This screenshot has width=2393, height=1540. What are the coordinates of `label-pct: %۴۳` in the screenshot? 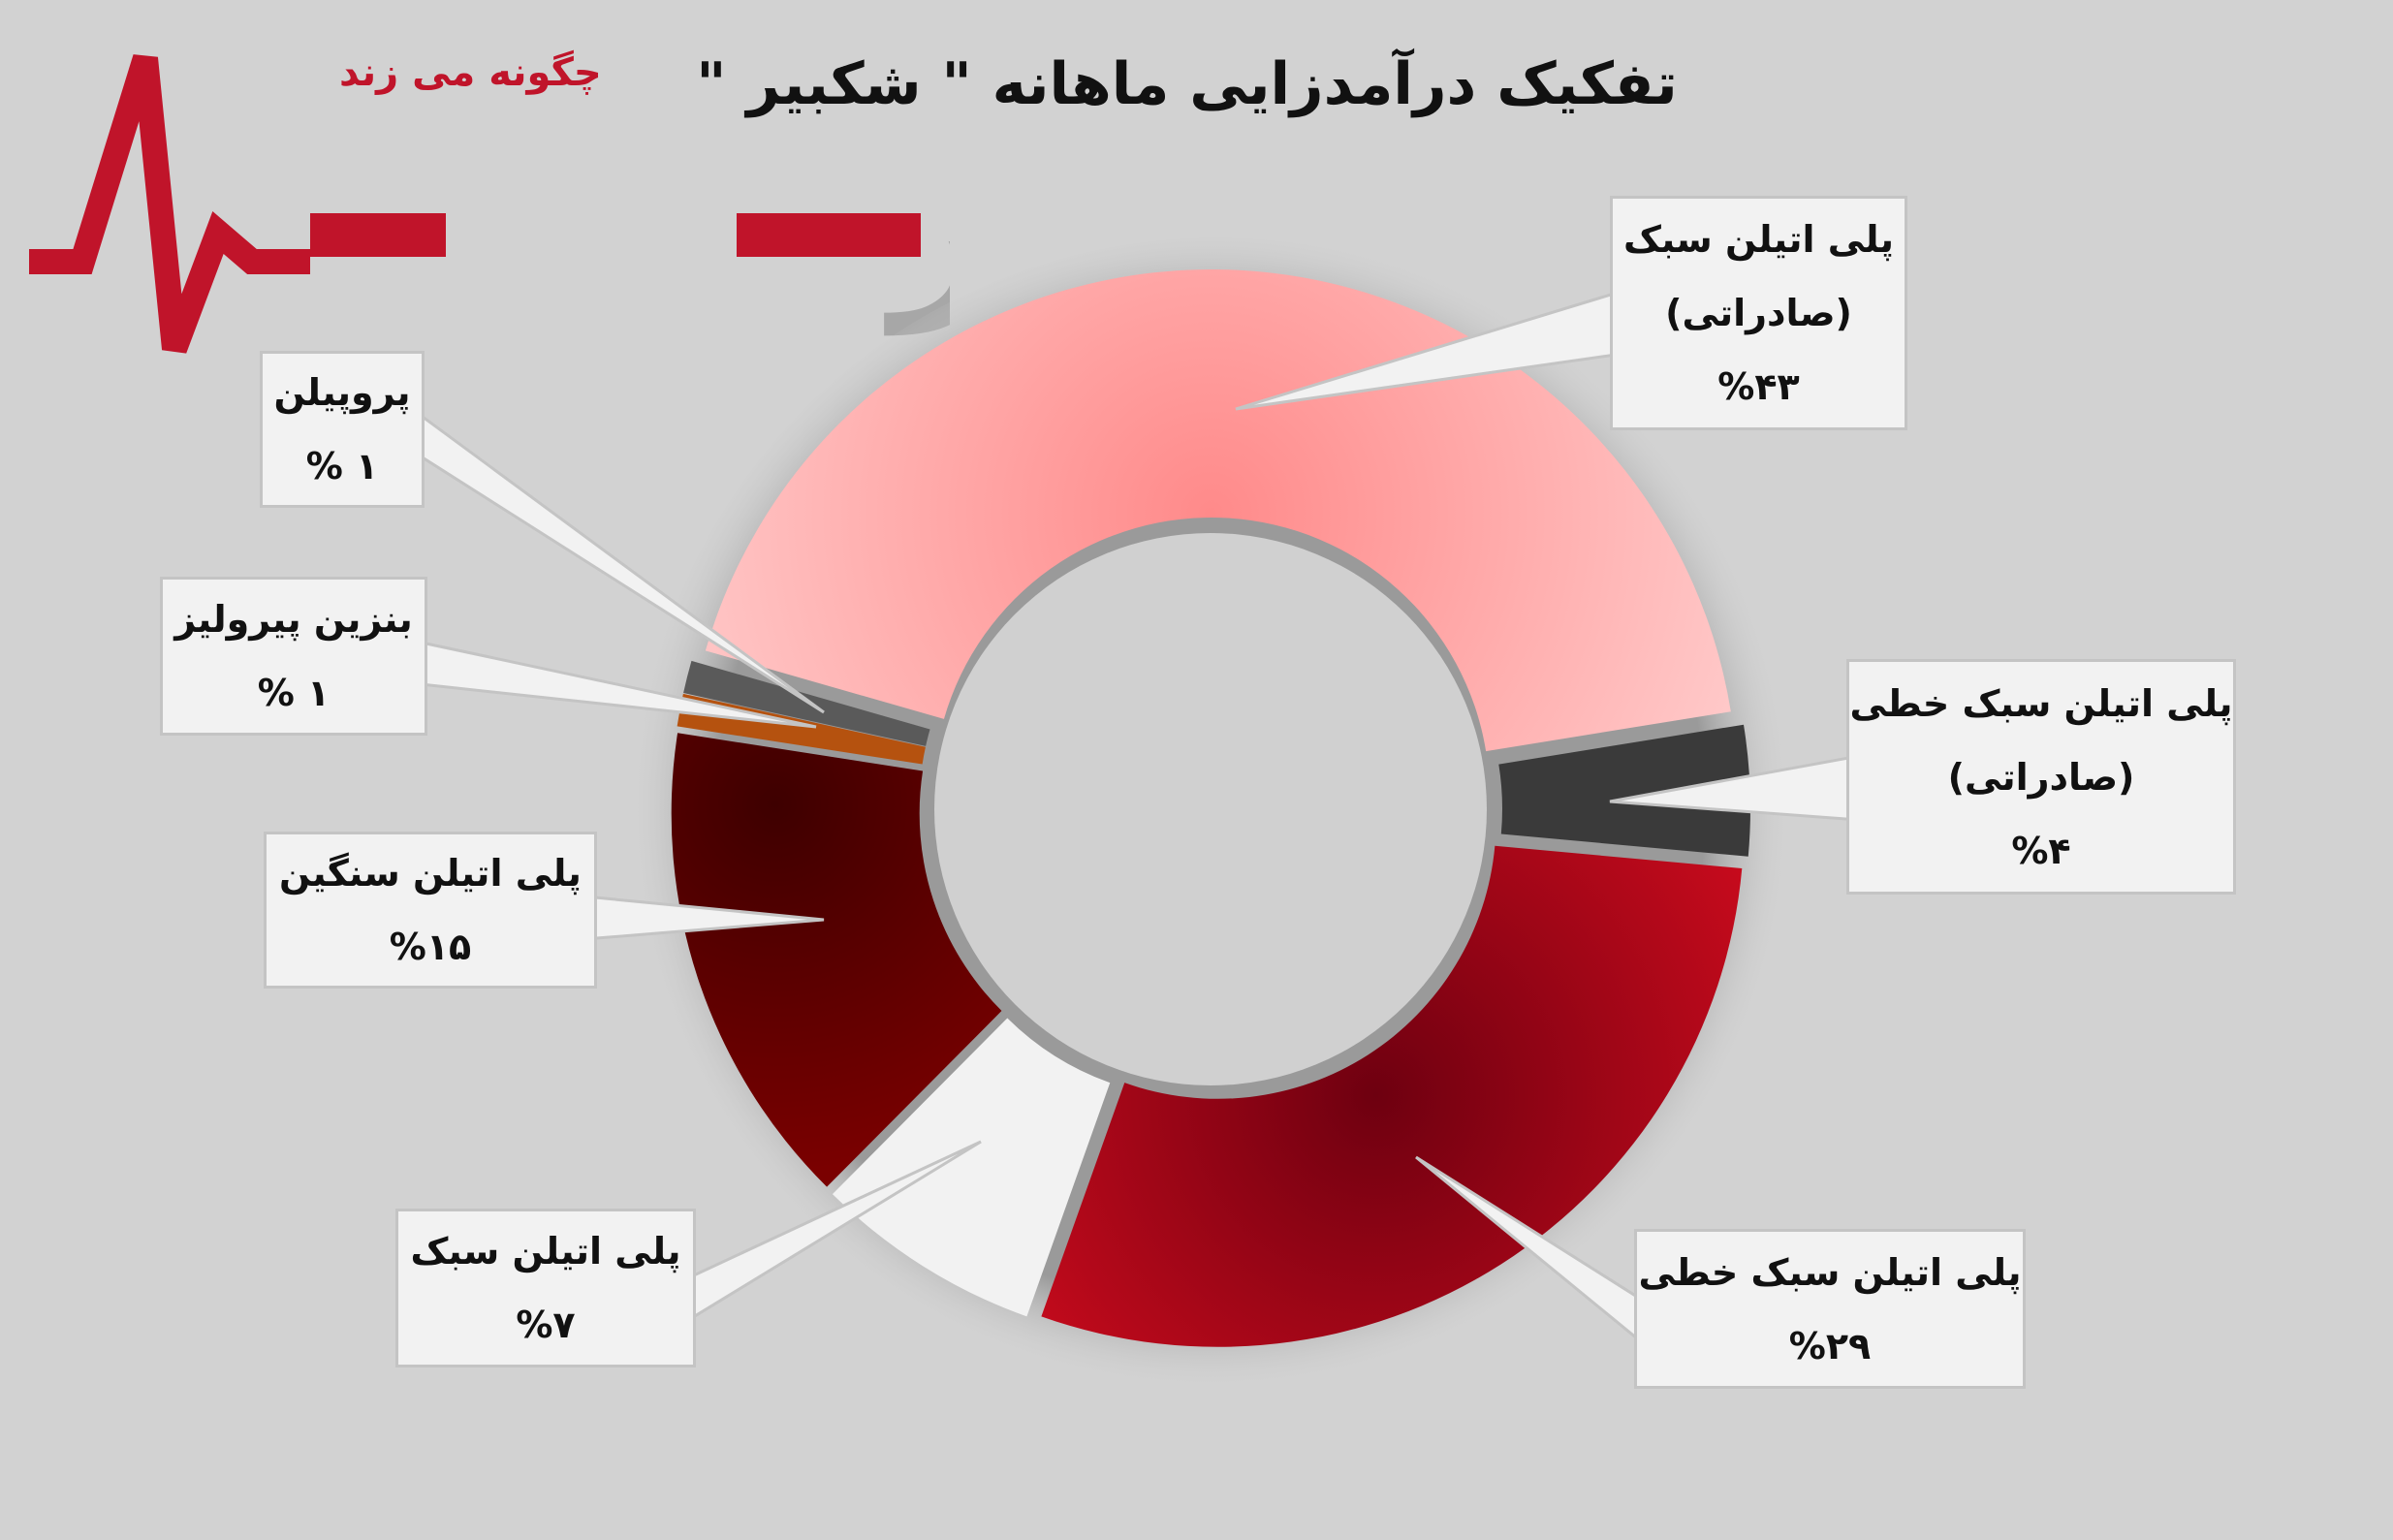 It's located at (1758, 386).